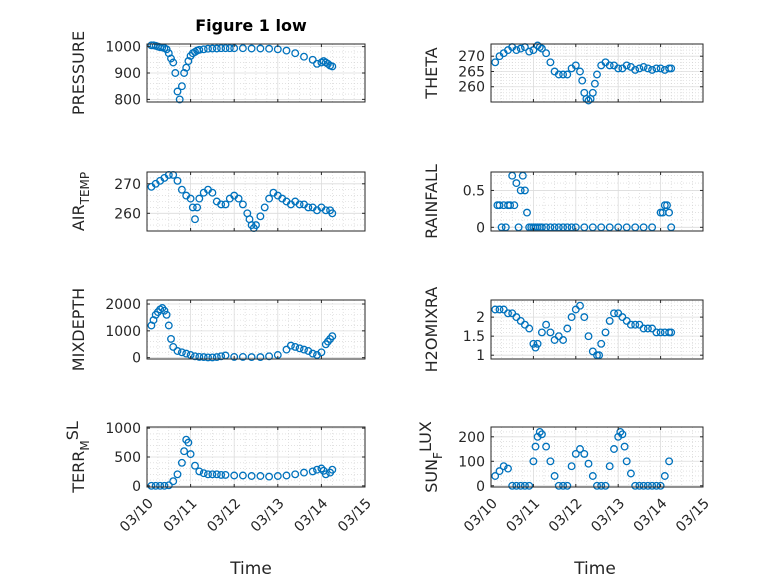 This screenshot has width=778, height=583. I want to click on y-tick-label: 2000, so click(123, 305).